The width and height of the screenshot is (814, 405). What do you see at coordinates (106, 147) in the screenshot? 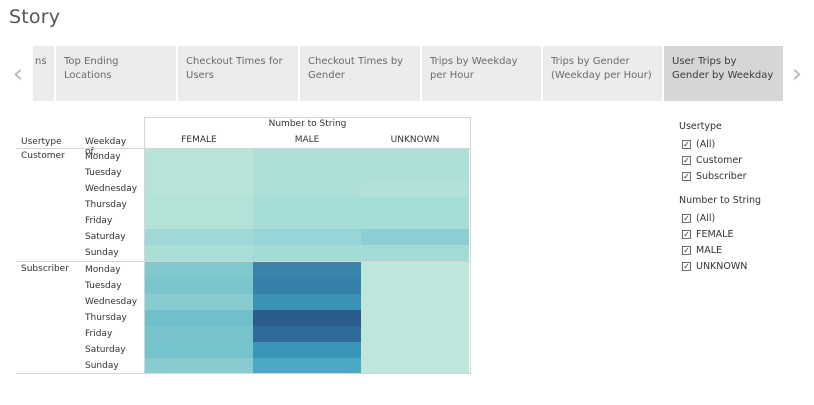
I see `weekday-header: Weekday of..` at bounding box center [106, 147].